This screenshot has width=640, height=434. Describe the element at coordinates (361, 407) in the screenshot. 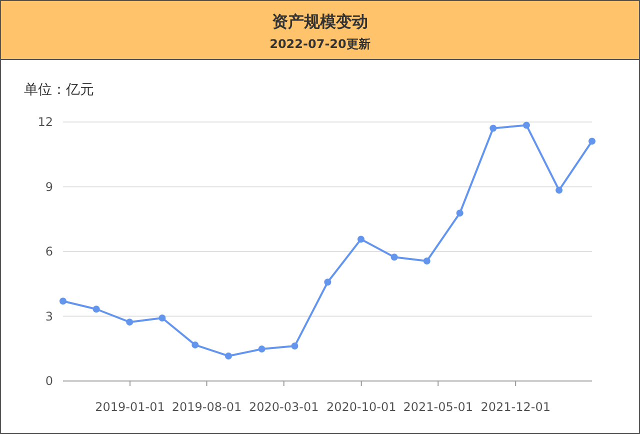

I see `x-tick-label: 2020-10-01` at that location.